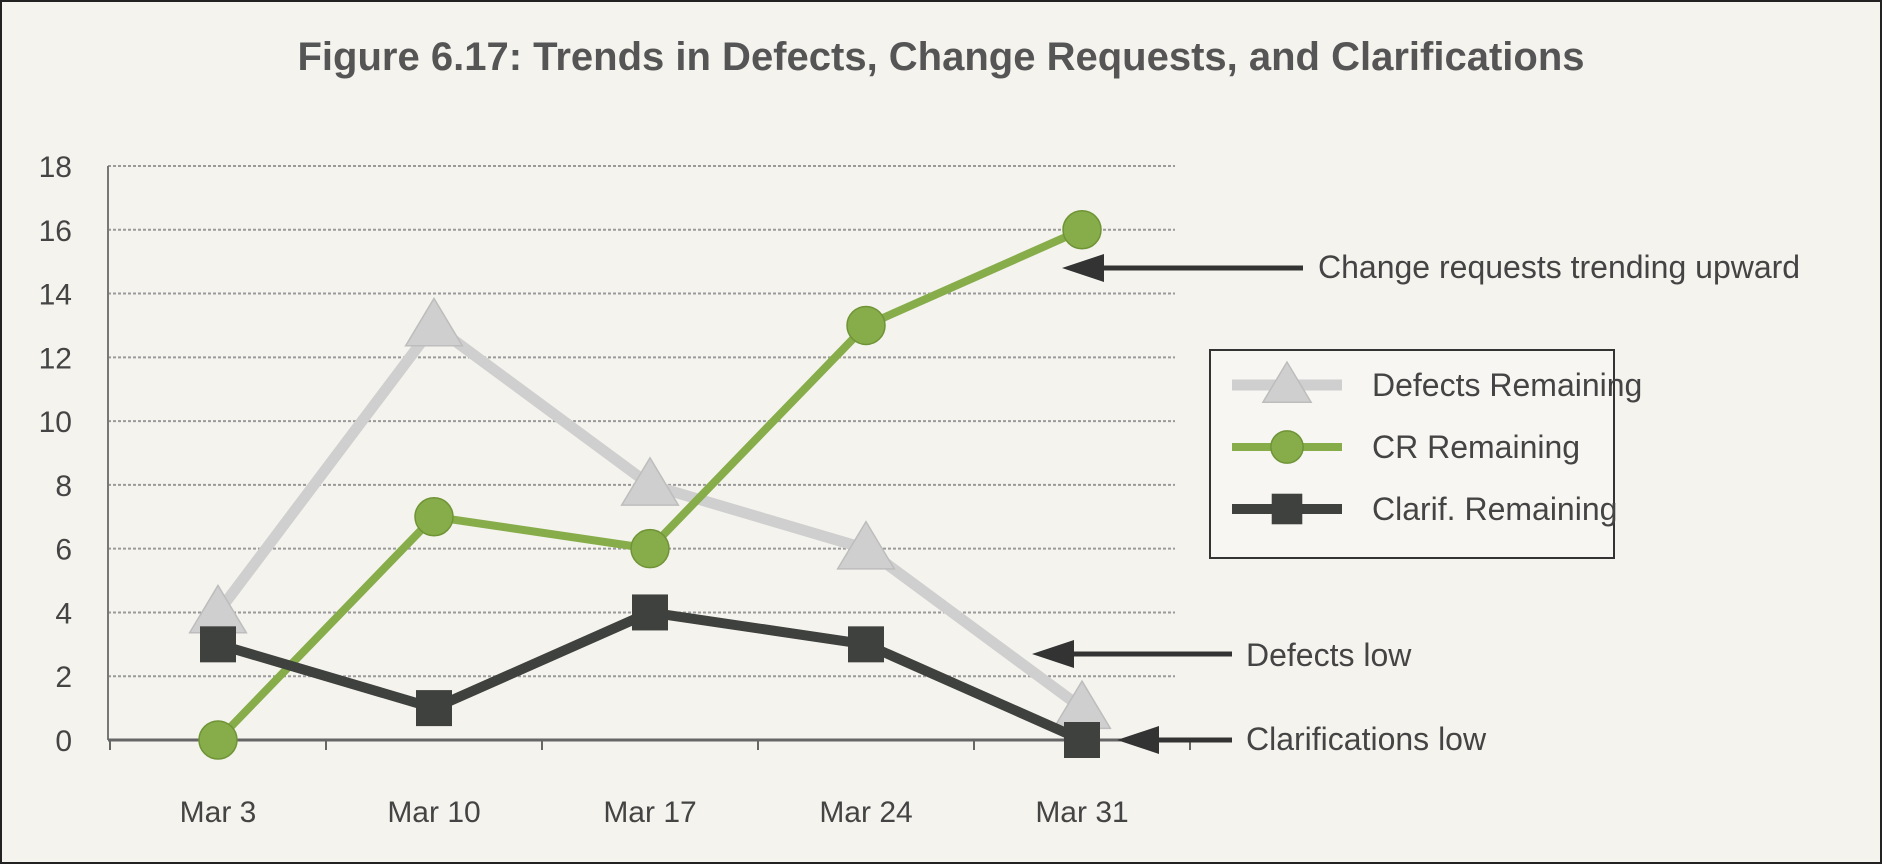  I want to click on x-tick-label: Mar 10, so click(433, 812).